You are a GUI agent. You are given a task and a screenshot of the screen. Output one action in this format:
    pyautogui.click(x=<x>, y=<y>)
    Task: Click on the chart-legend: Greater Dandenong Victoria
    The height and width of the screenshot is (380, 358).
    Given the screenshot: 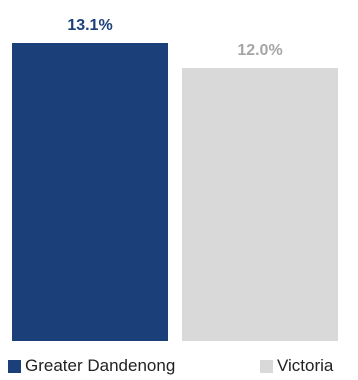 What is the action you would take?
    pyautogui.click(x=183, y=367)
    